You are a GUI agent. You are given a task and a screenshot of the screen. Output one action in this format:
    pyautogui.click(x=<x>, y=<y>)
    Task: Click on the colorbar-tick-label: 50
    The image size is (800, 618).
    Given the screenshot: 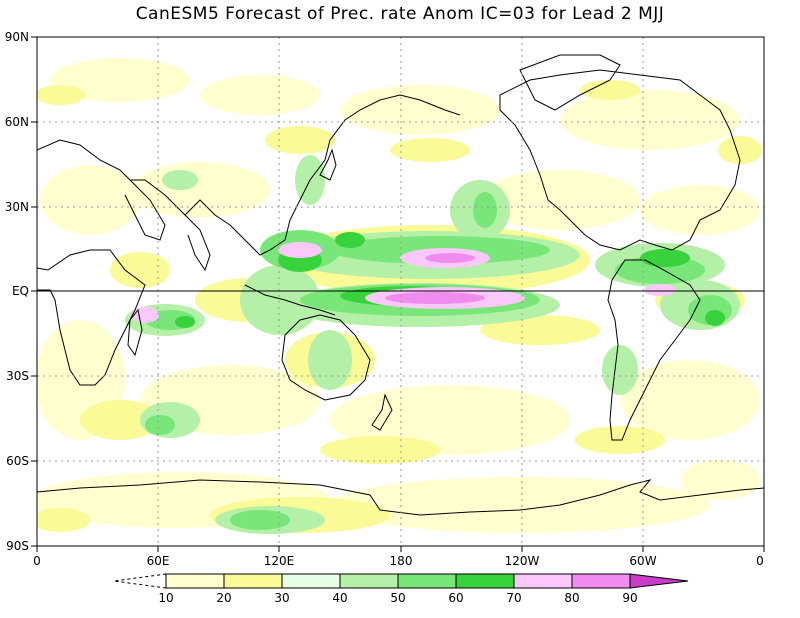 What is the action you would take?
    pyautogui.click(x=397, y=598)
    